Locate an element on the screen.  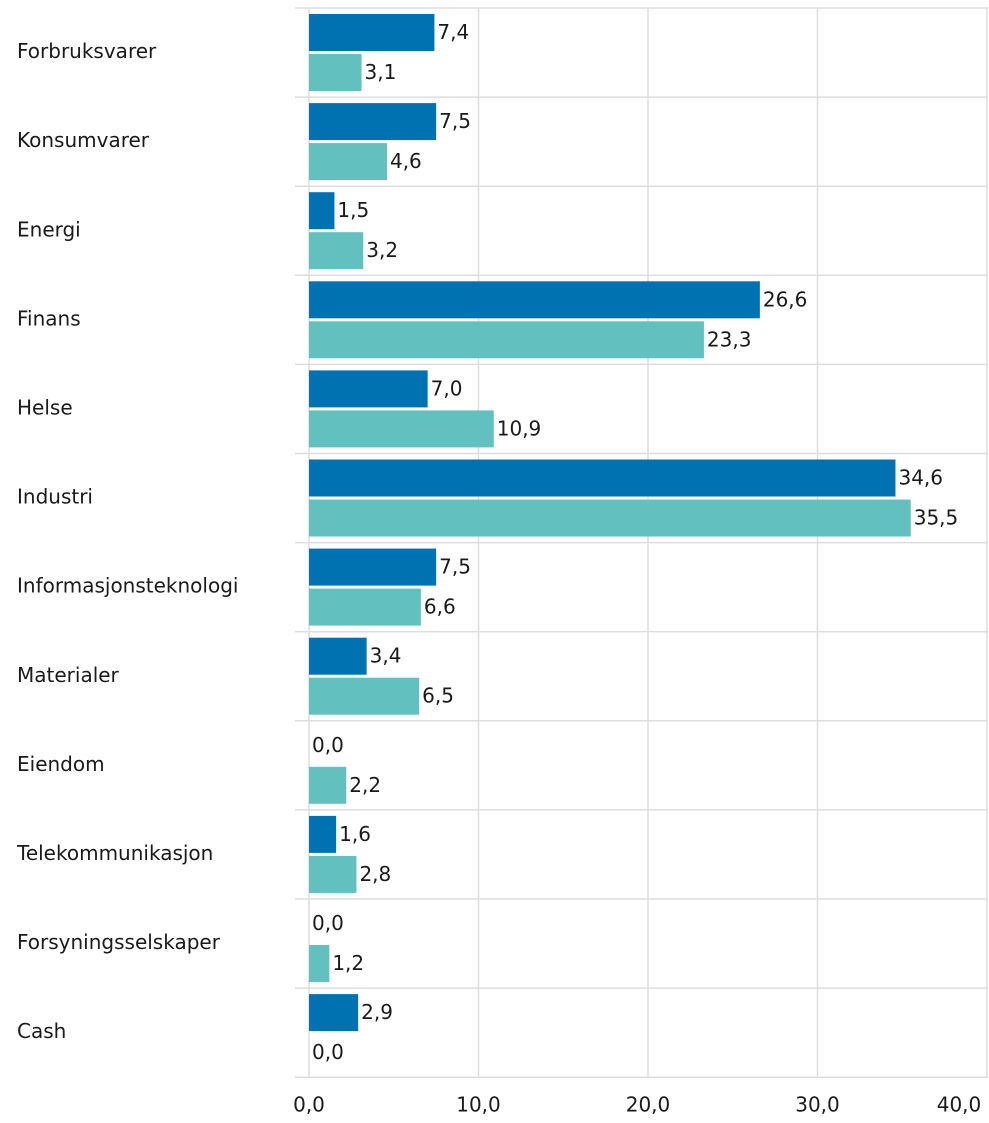
value-label: 3,2 is located at coordinates (382, 250).